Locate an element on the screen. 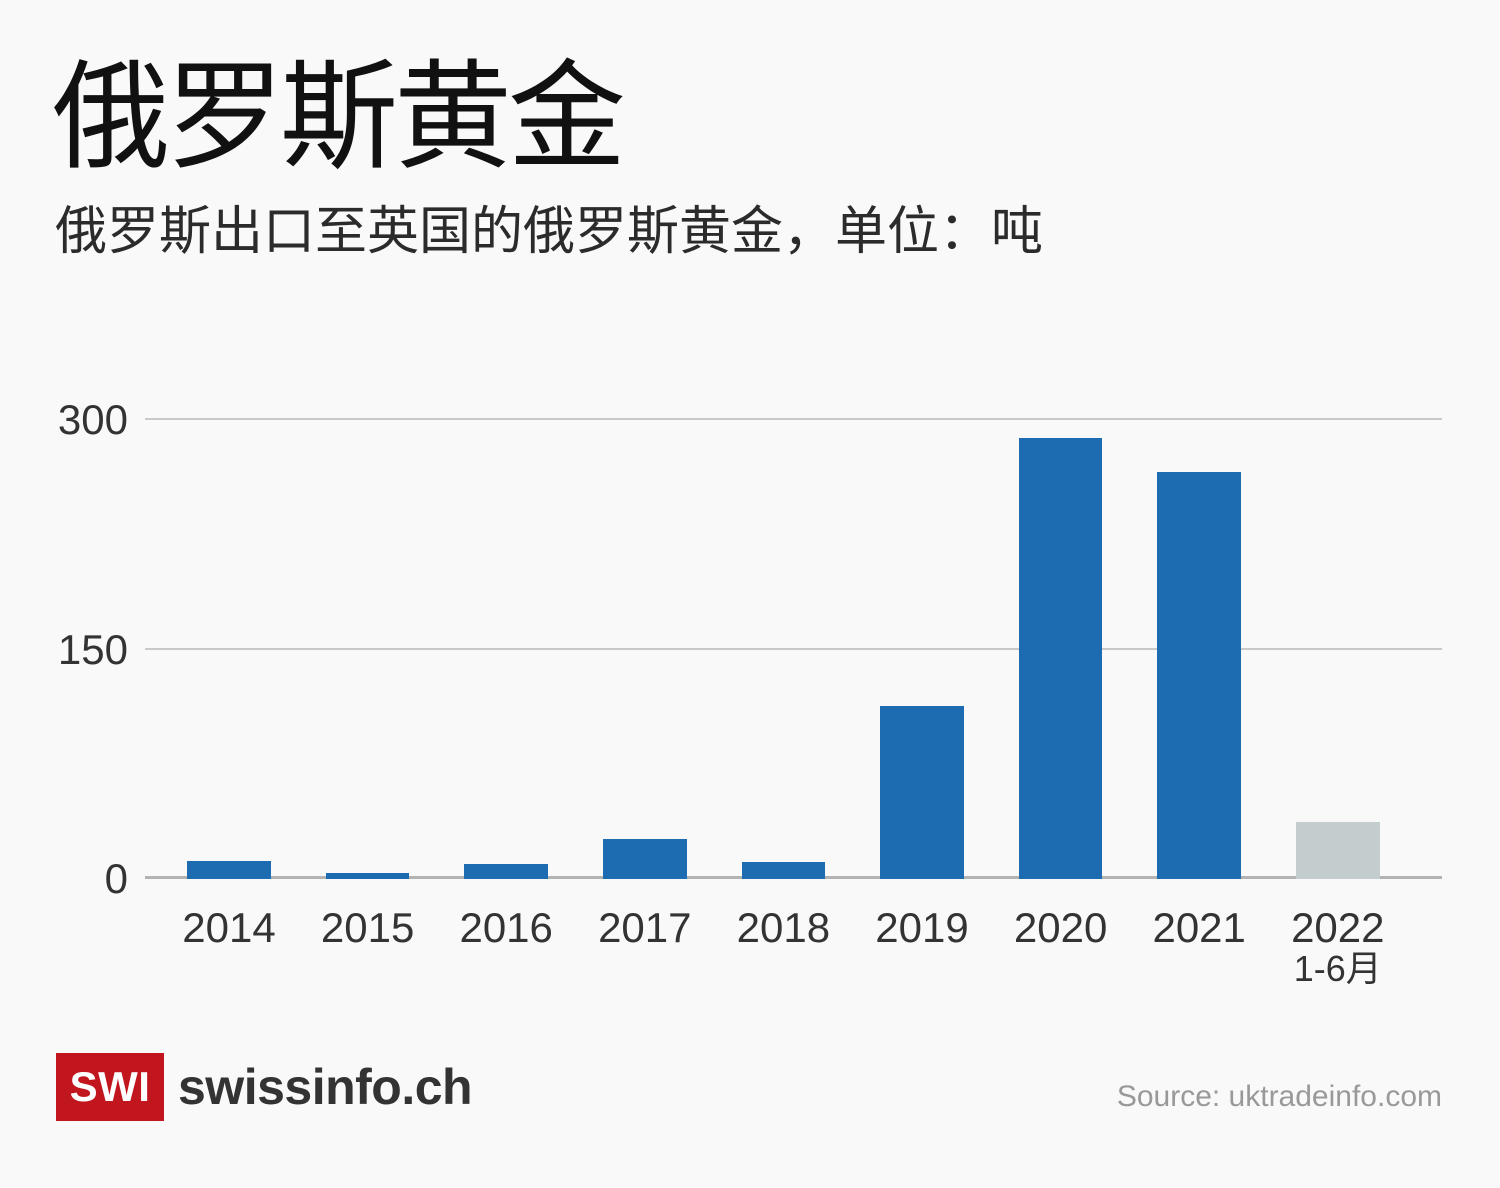 Image resolution: width=1500 pixels, height=1188 pixels. page-title: 俄罗斯黄金 is located at coordinates (339, 118).